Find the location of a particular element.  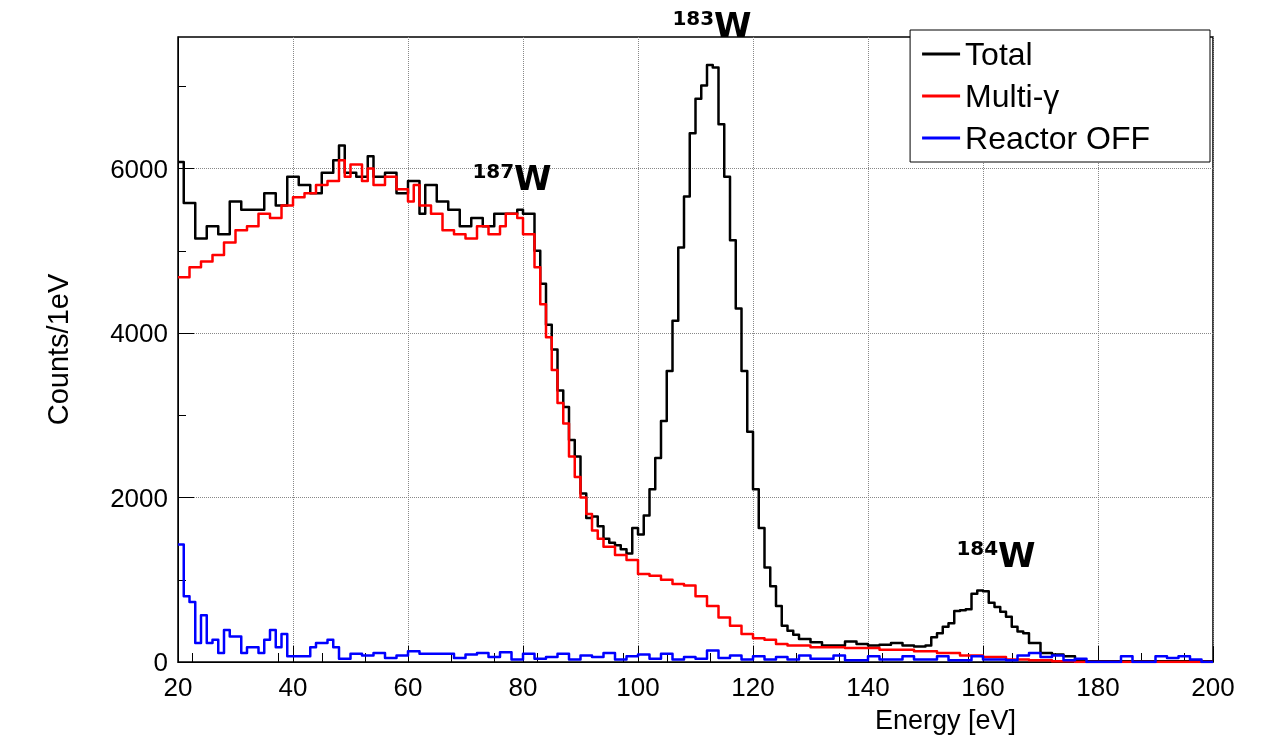

x-tick-label: 40 is located at coordinates (293, 687).